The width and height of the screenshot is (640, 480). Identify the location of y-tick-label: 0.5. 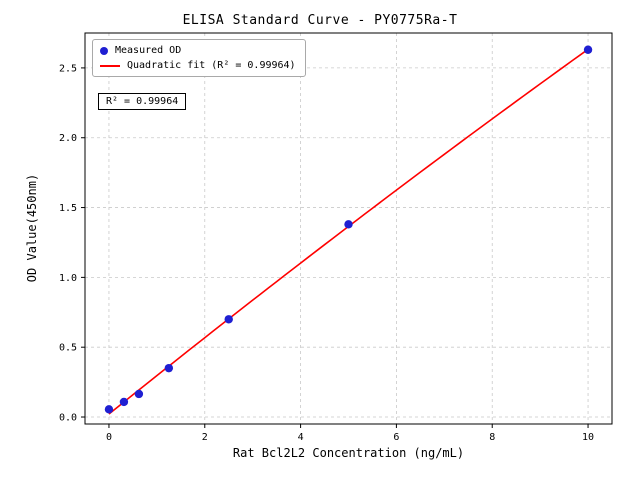
(68, 348).